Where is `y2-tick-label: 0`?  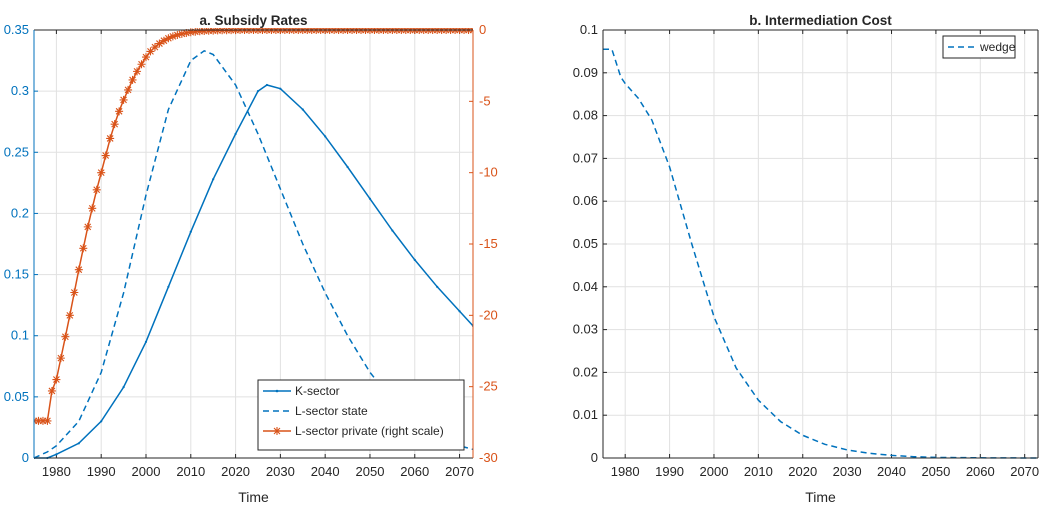
y2-tick-label: 0 is located at coordinates (482, 29).